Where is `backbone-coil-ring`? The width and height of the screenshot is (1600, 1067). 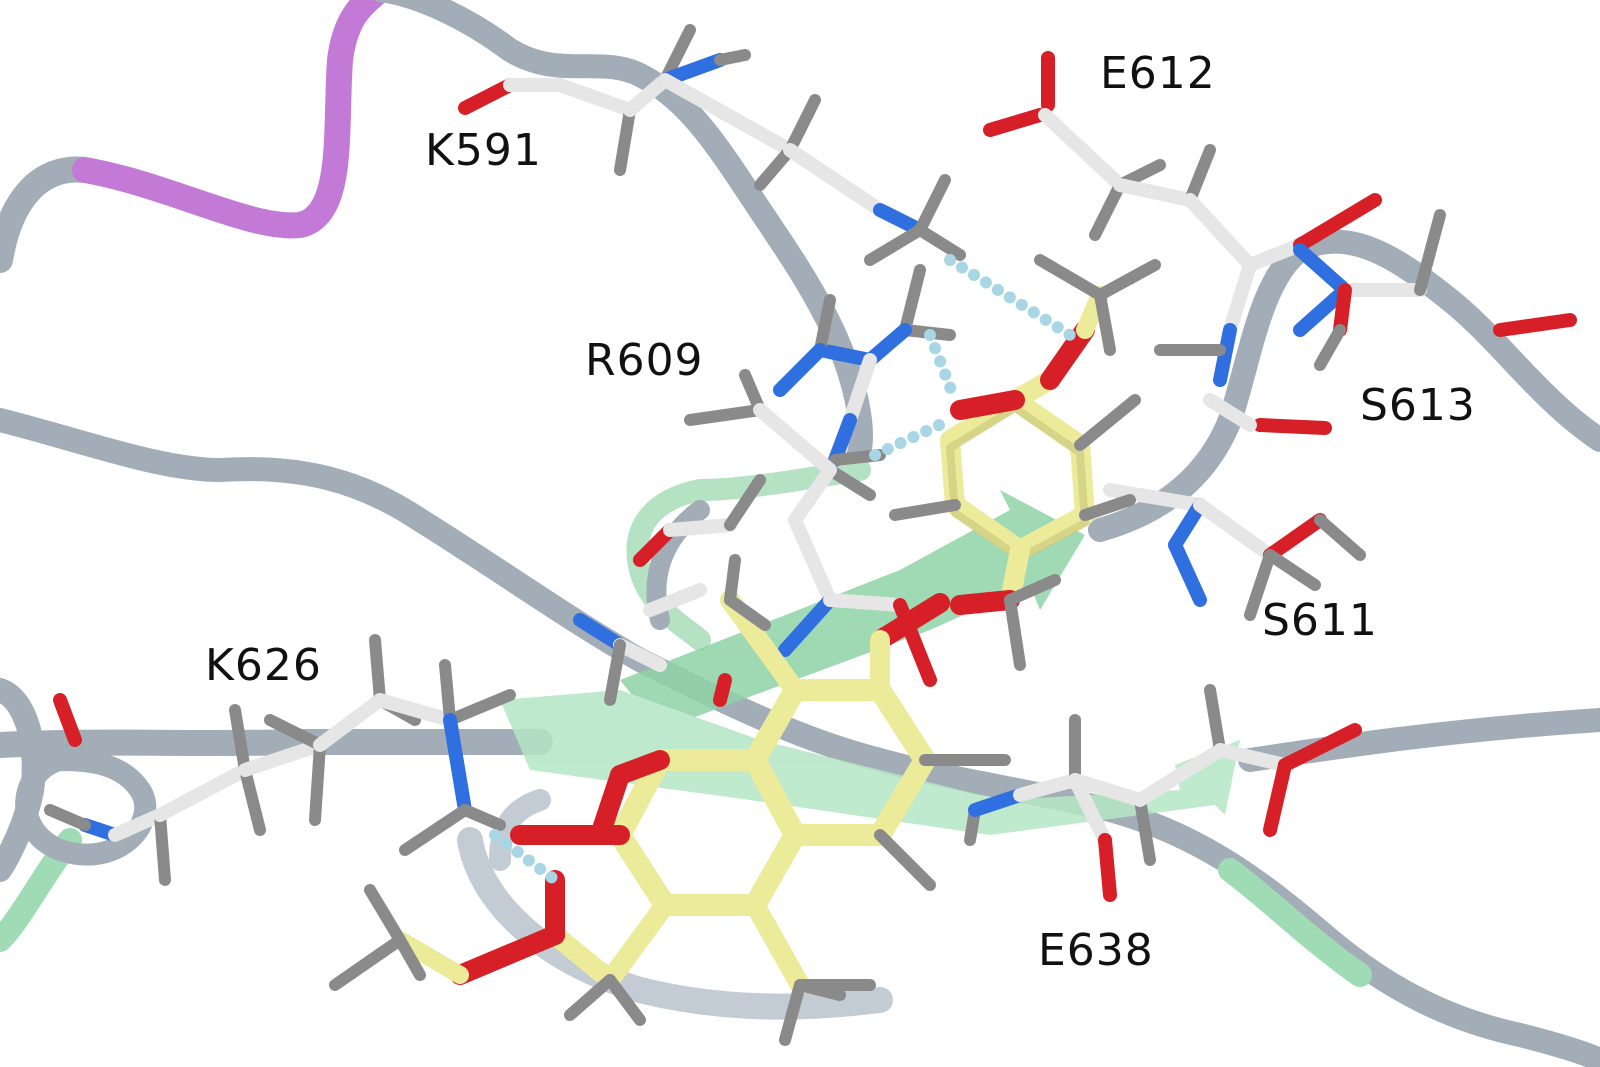
backbone-coil-ring is located at coordinates (86, 807).